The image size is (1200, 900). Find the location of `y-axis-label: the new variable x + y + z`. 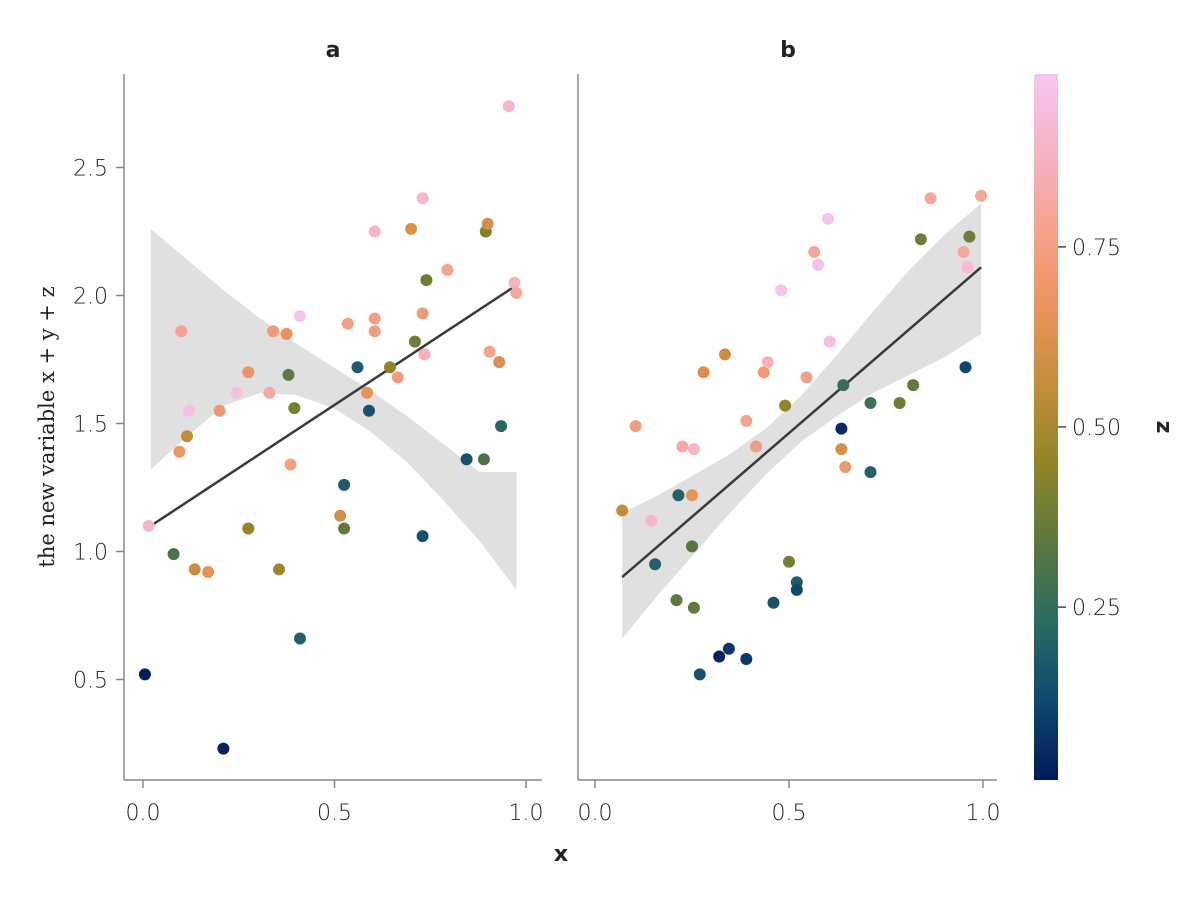

y-axis-label: the new variable x + y + z is located at coordinates (47, 426).